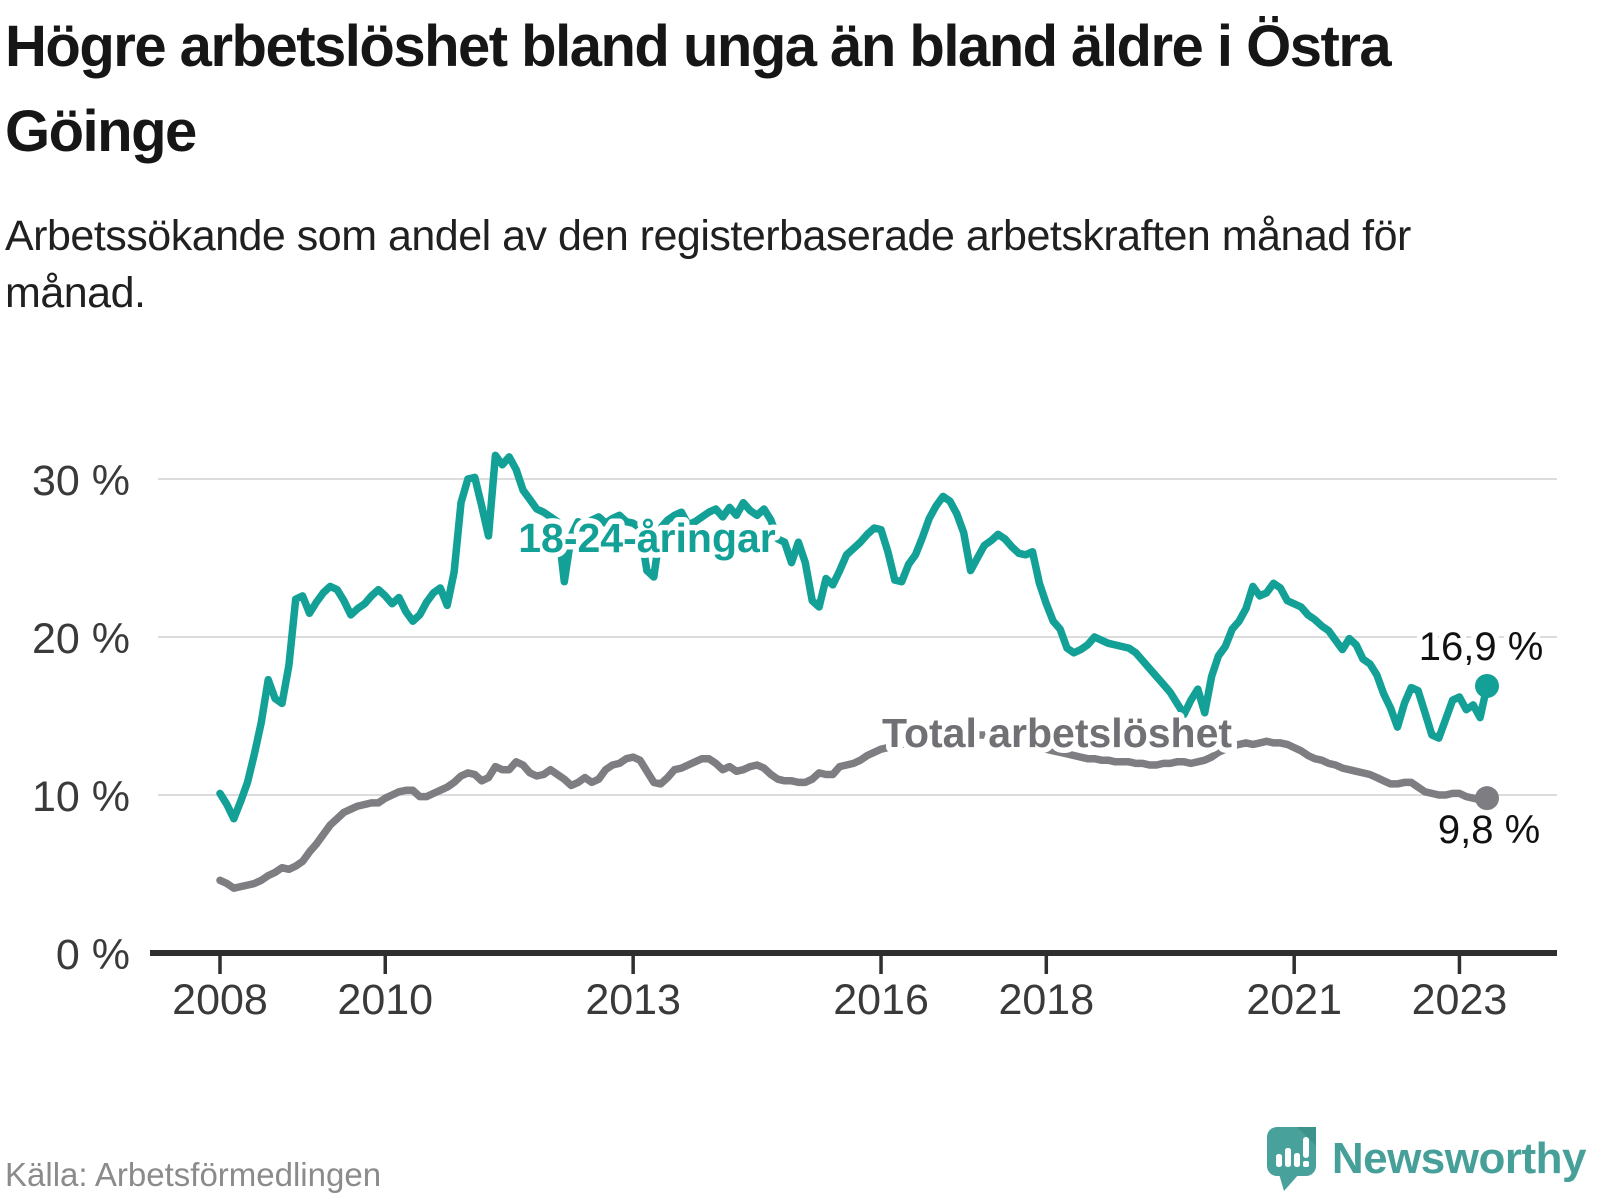 The image size is (1600, 1200). What do you see at coordinates (93, 955) in the screenshot?
I see `y-tick-label-0: 0 %` at bounding box center [93, 955].